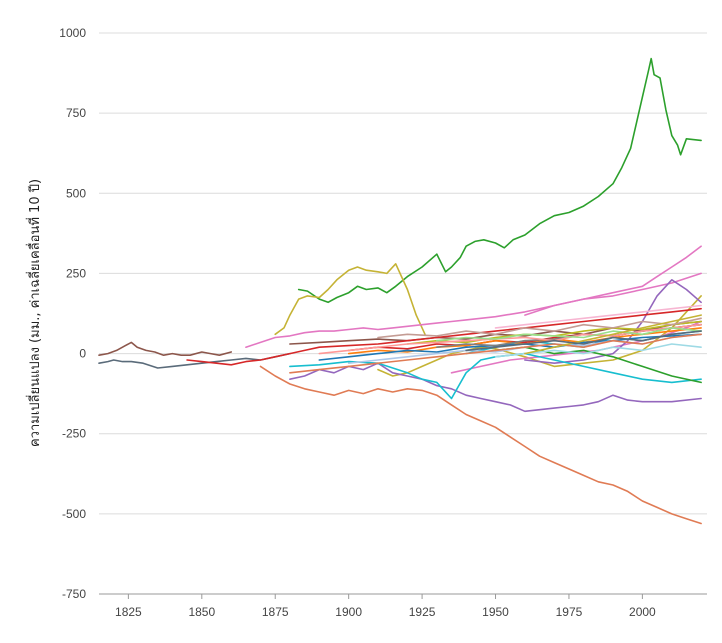  I want to click on x-tick-label: 1975, so click(569, 612).